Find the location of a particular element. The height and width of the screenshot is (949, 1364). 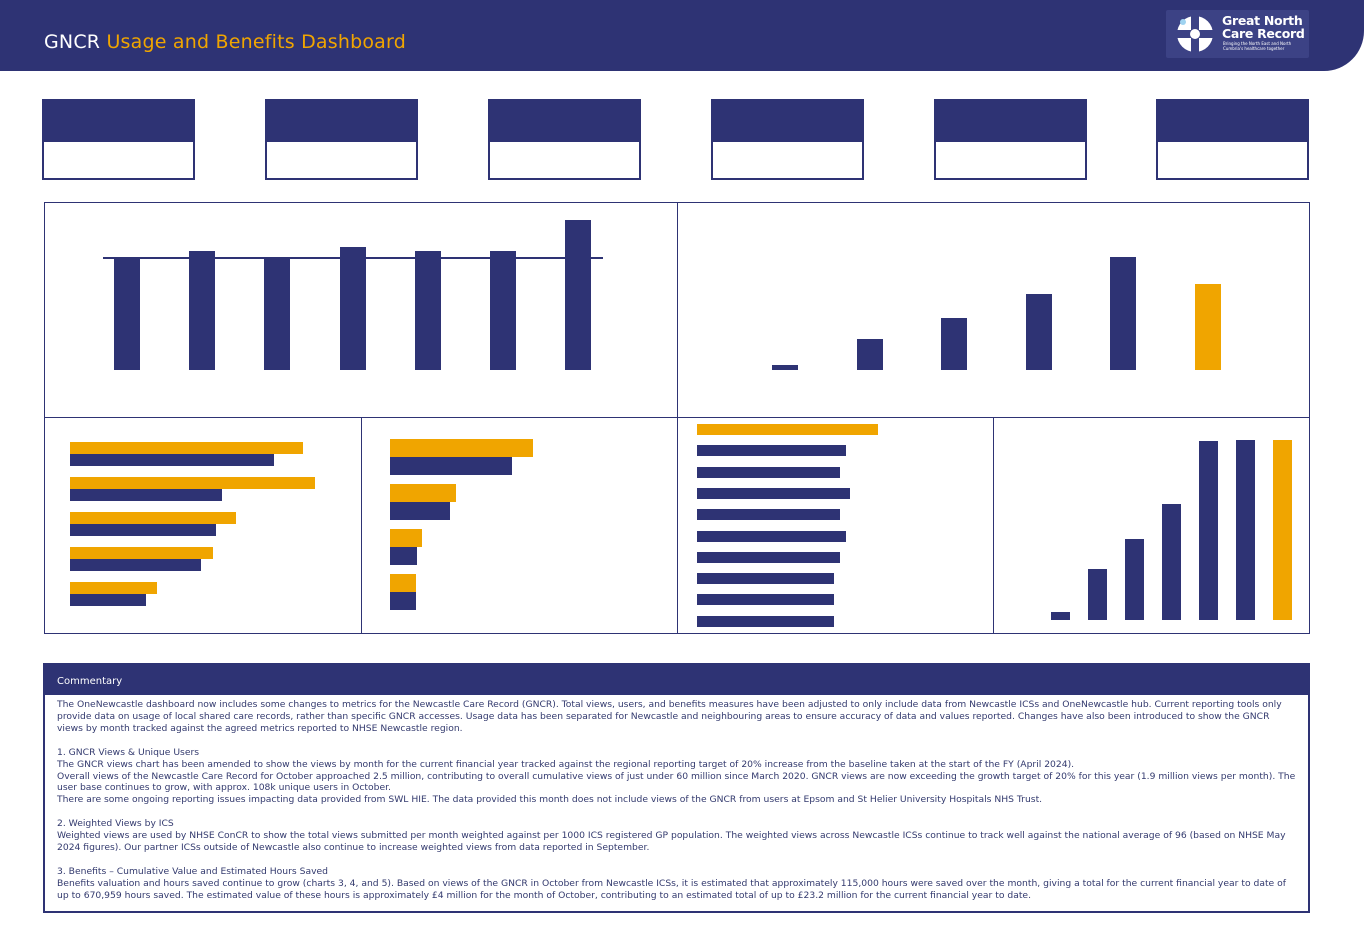

cumulative-views-chart is located at coordinates (994, 310).